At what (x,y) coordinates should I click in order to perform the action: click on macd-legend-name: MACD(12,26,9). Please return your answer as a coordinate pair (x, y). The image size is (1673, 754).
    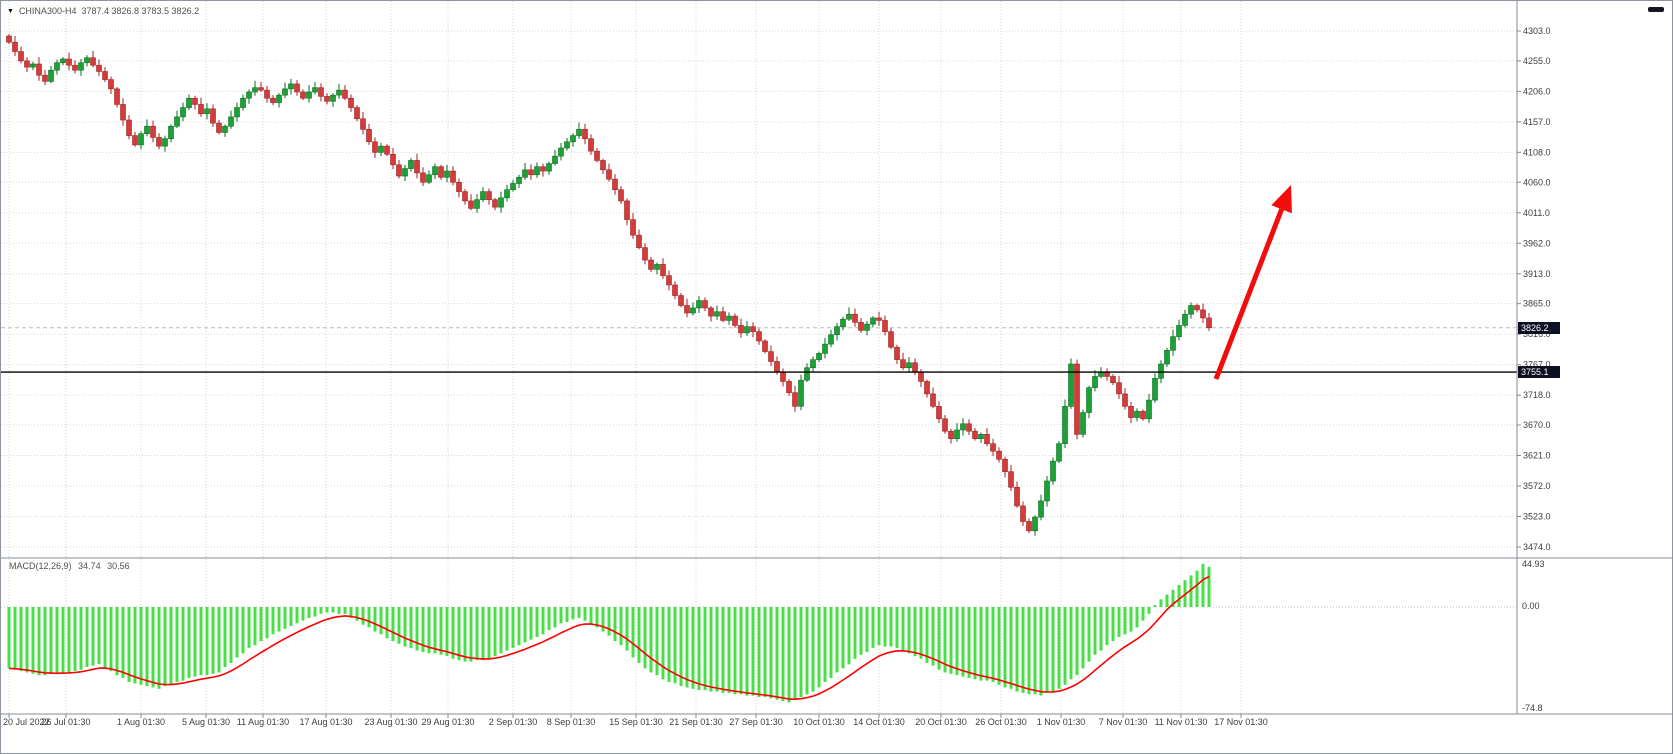
    Looking at the image, I should click on (40, 566).